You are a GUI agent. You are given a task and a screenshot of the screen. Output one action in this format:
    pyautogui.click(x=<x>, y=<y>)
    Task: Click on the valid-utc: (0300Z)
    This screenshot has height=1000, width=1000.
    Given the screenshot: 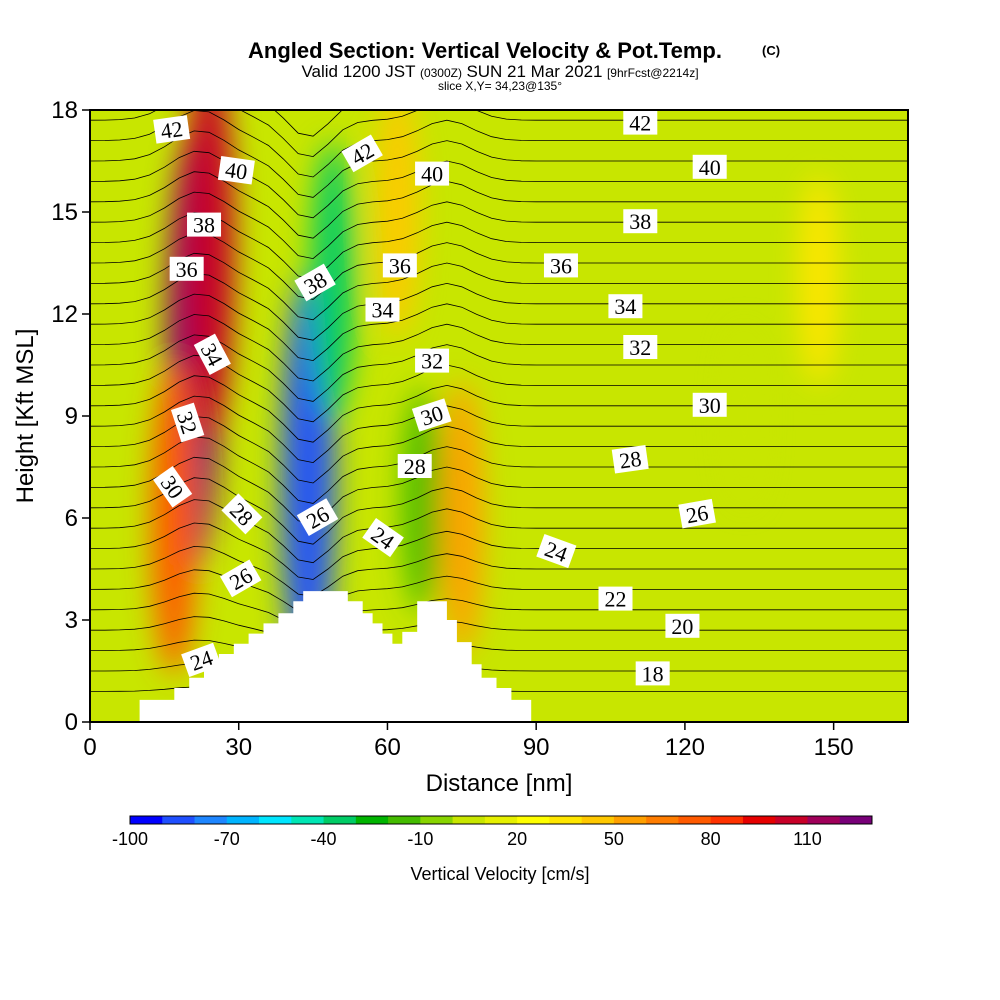 What is the action you would take?
    pyautogui.click(x=441, y=73)
    